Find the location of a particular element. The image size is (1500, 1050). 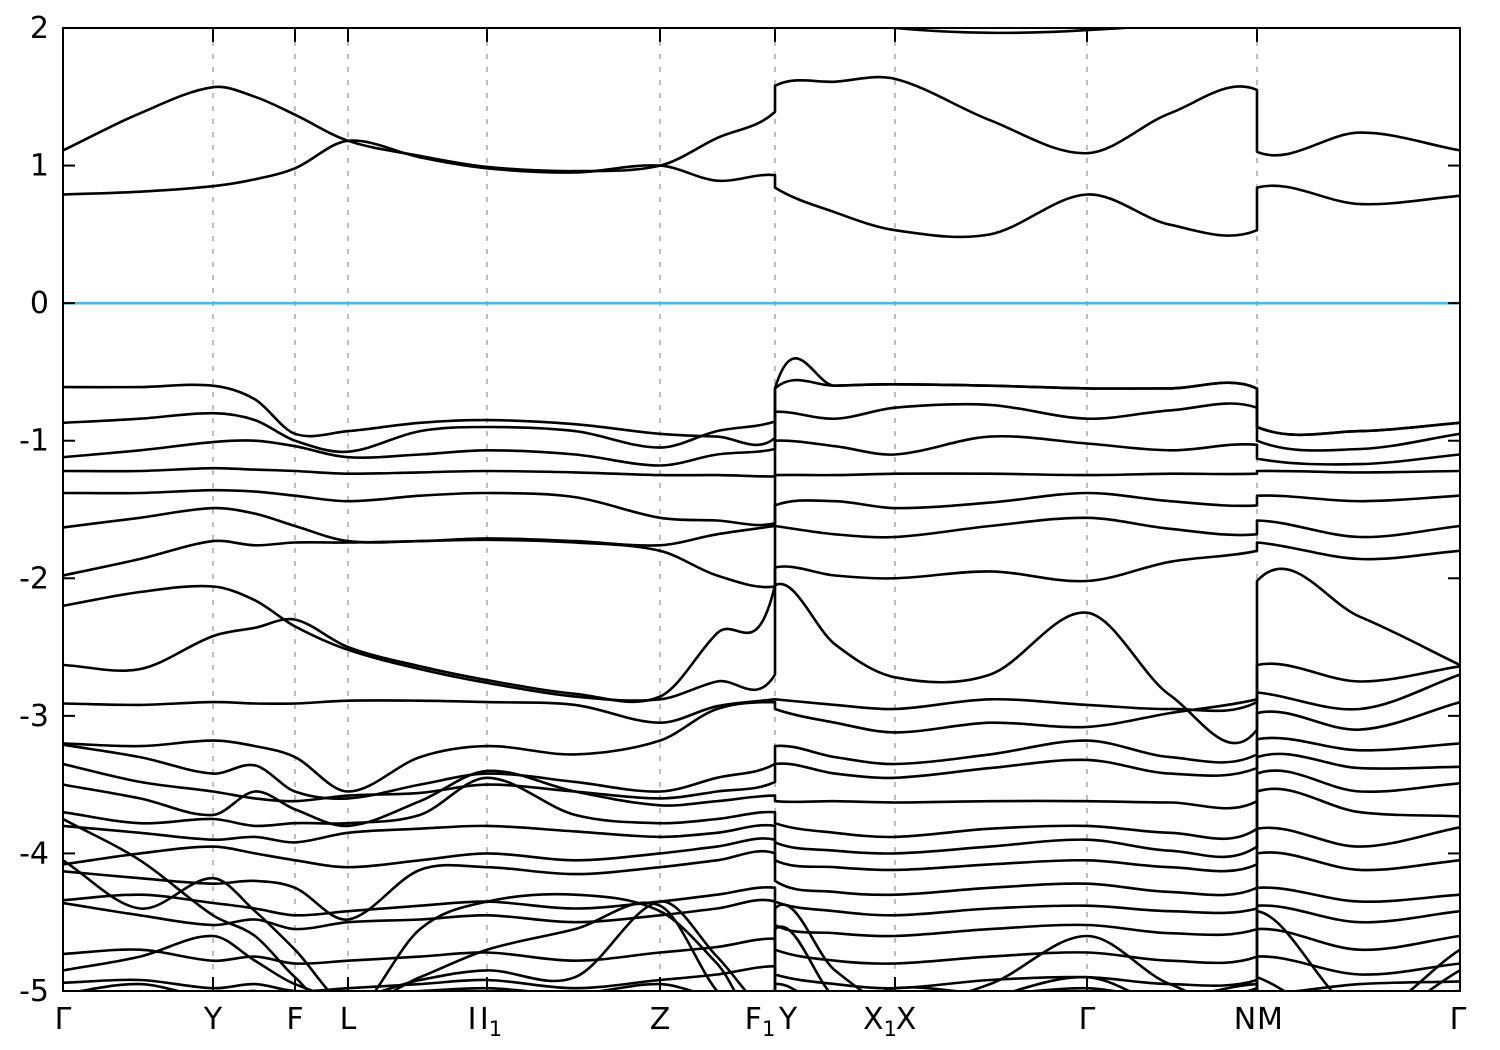

k-point-label: M is located at coordinates (1270, 1019).